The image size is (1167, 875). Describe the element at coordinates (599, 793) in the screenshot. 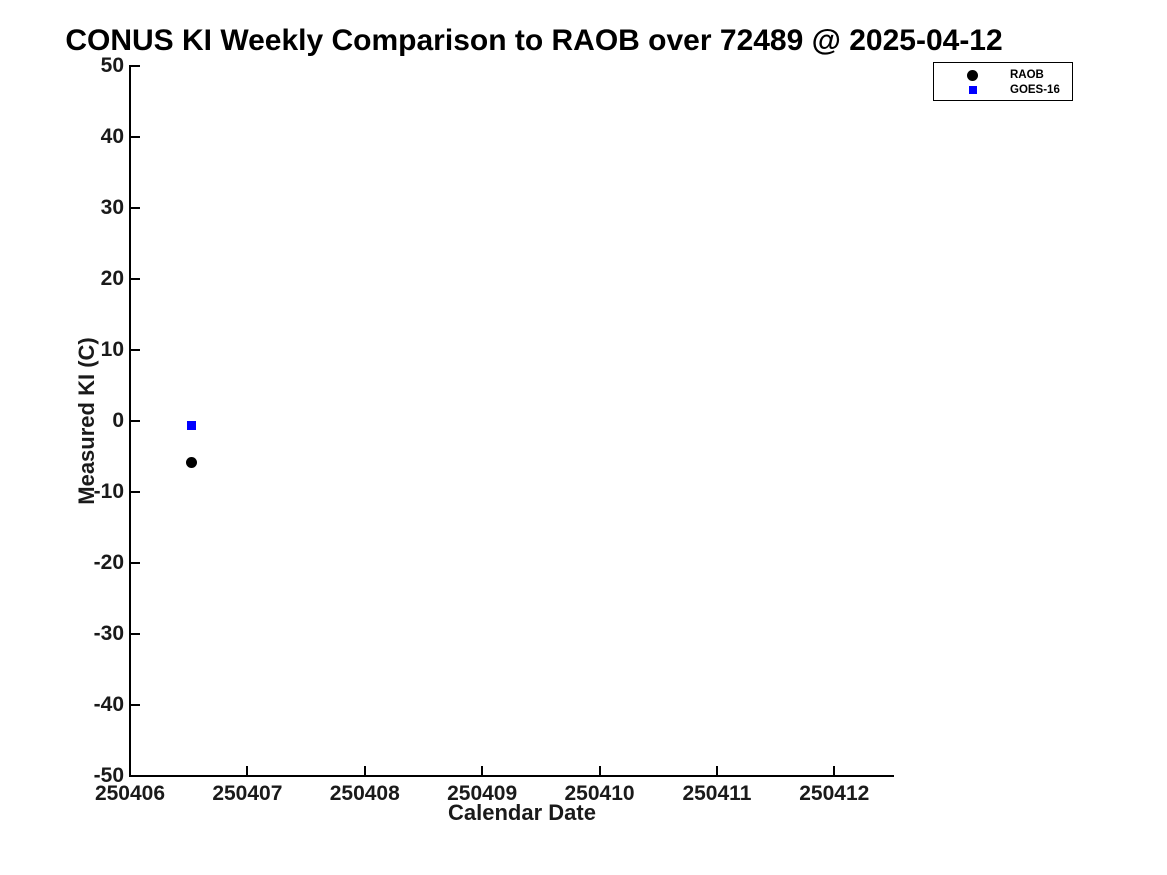

I see `x-tick-label: 250410` at that location.